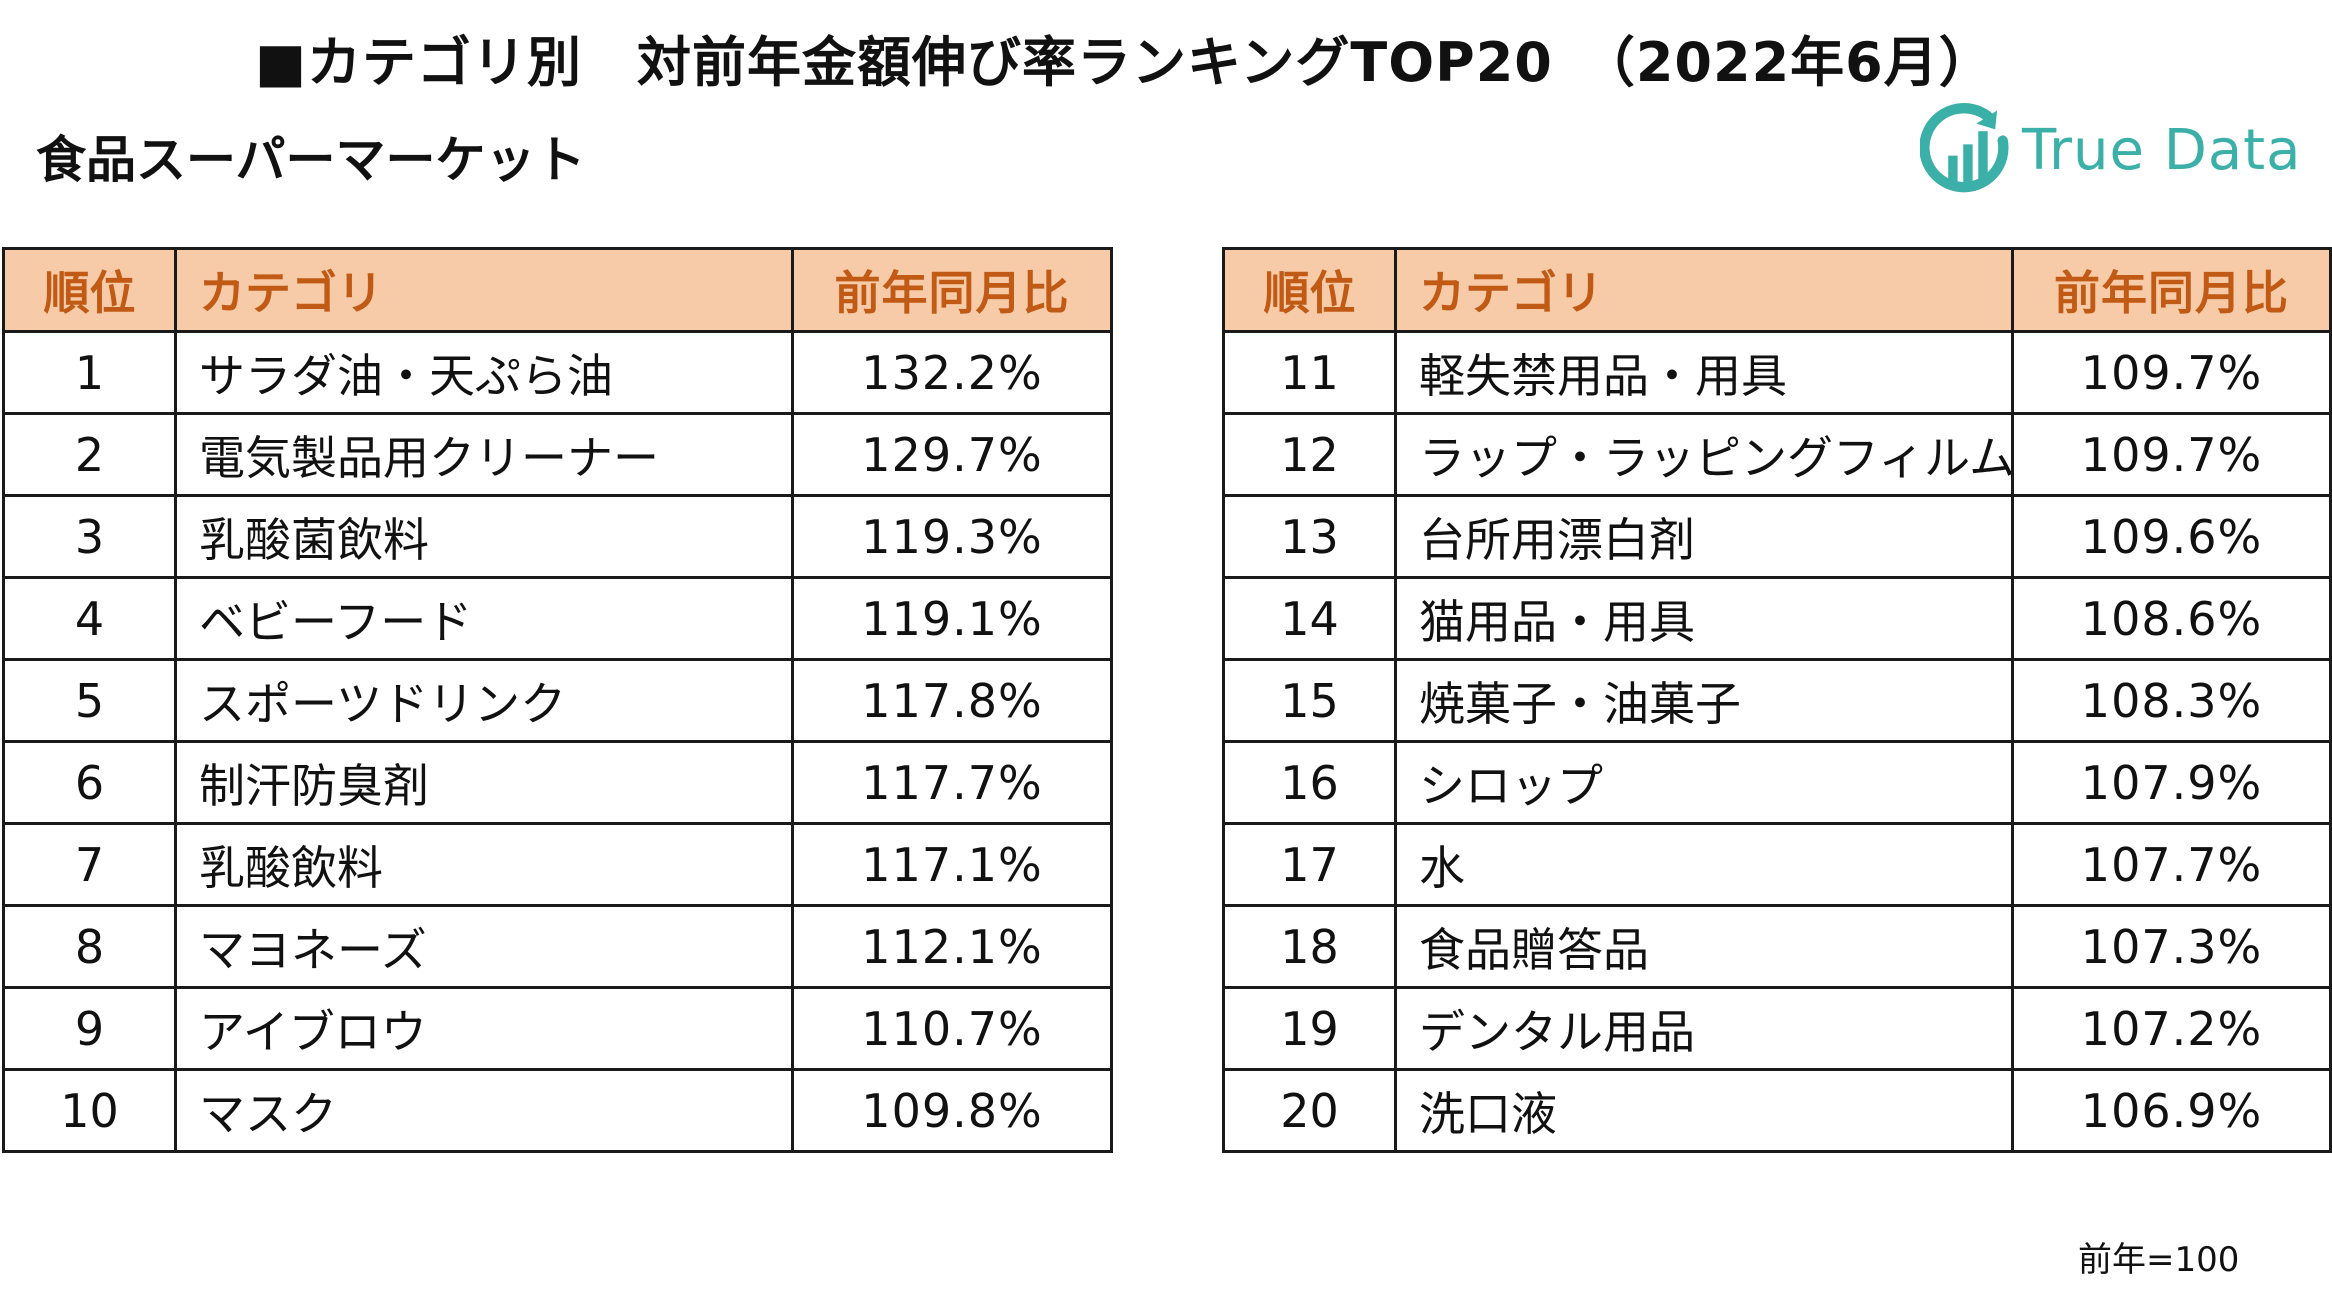  Describe the element at coordinates (1309, 1110) in the screenshot. I see `rank-cell: 20` at that location.